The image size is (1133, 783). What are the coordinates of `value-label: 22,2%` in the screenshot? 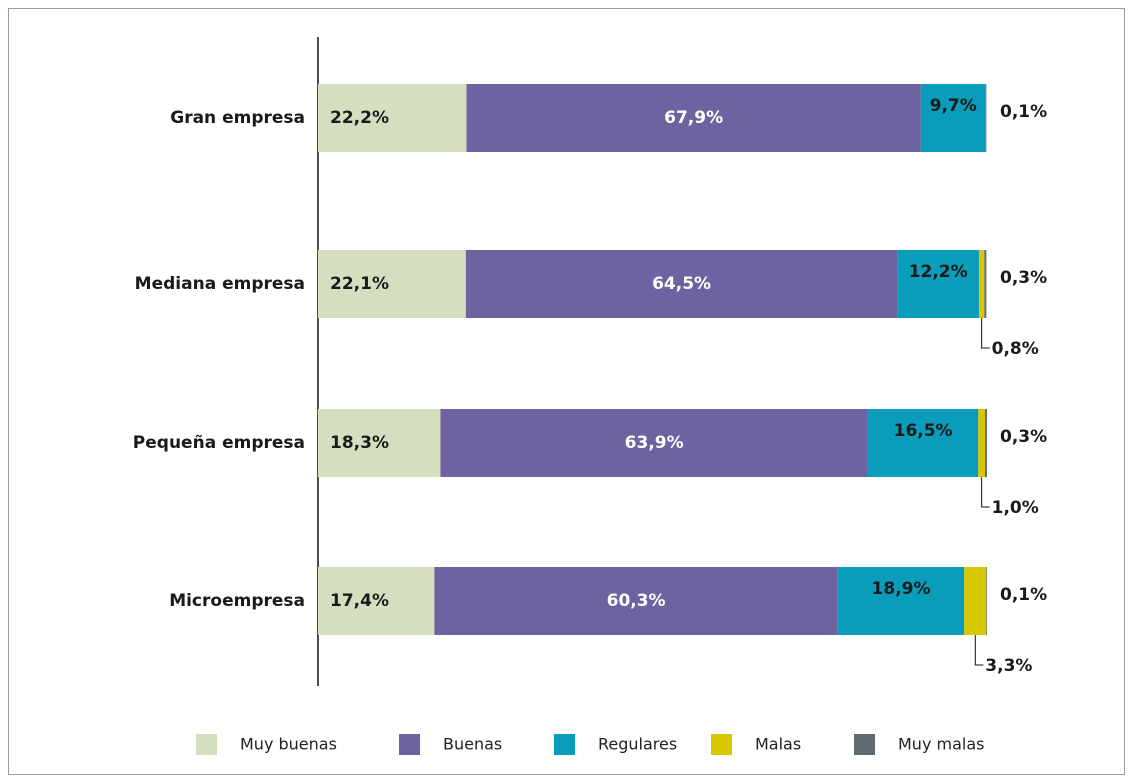 It's located at (359, 118).